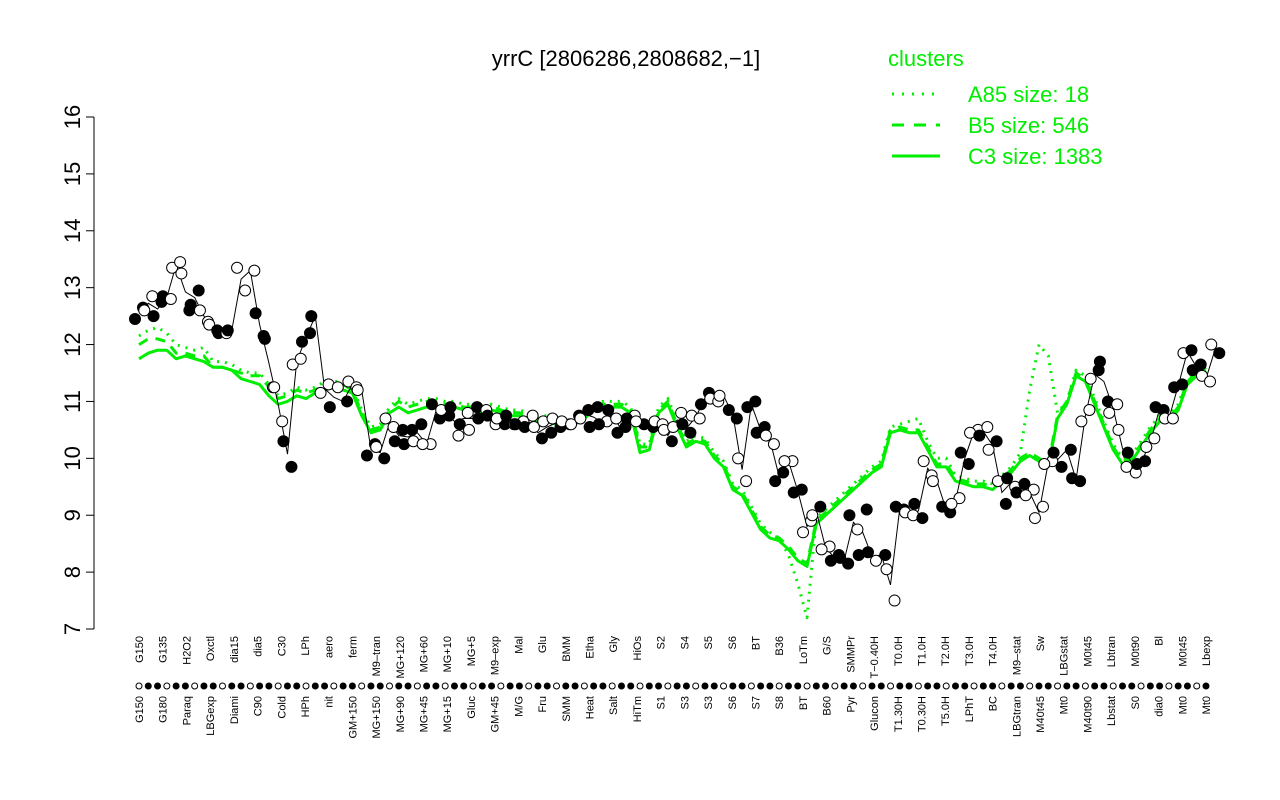 Image resolution: width=1280 pixels, height=800 pixels. Describe the element at coordinates (377, 717) in the screenshot. I see `x-tick-label-bottom: MG+150` at that location.